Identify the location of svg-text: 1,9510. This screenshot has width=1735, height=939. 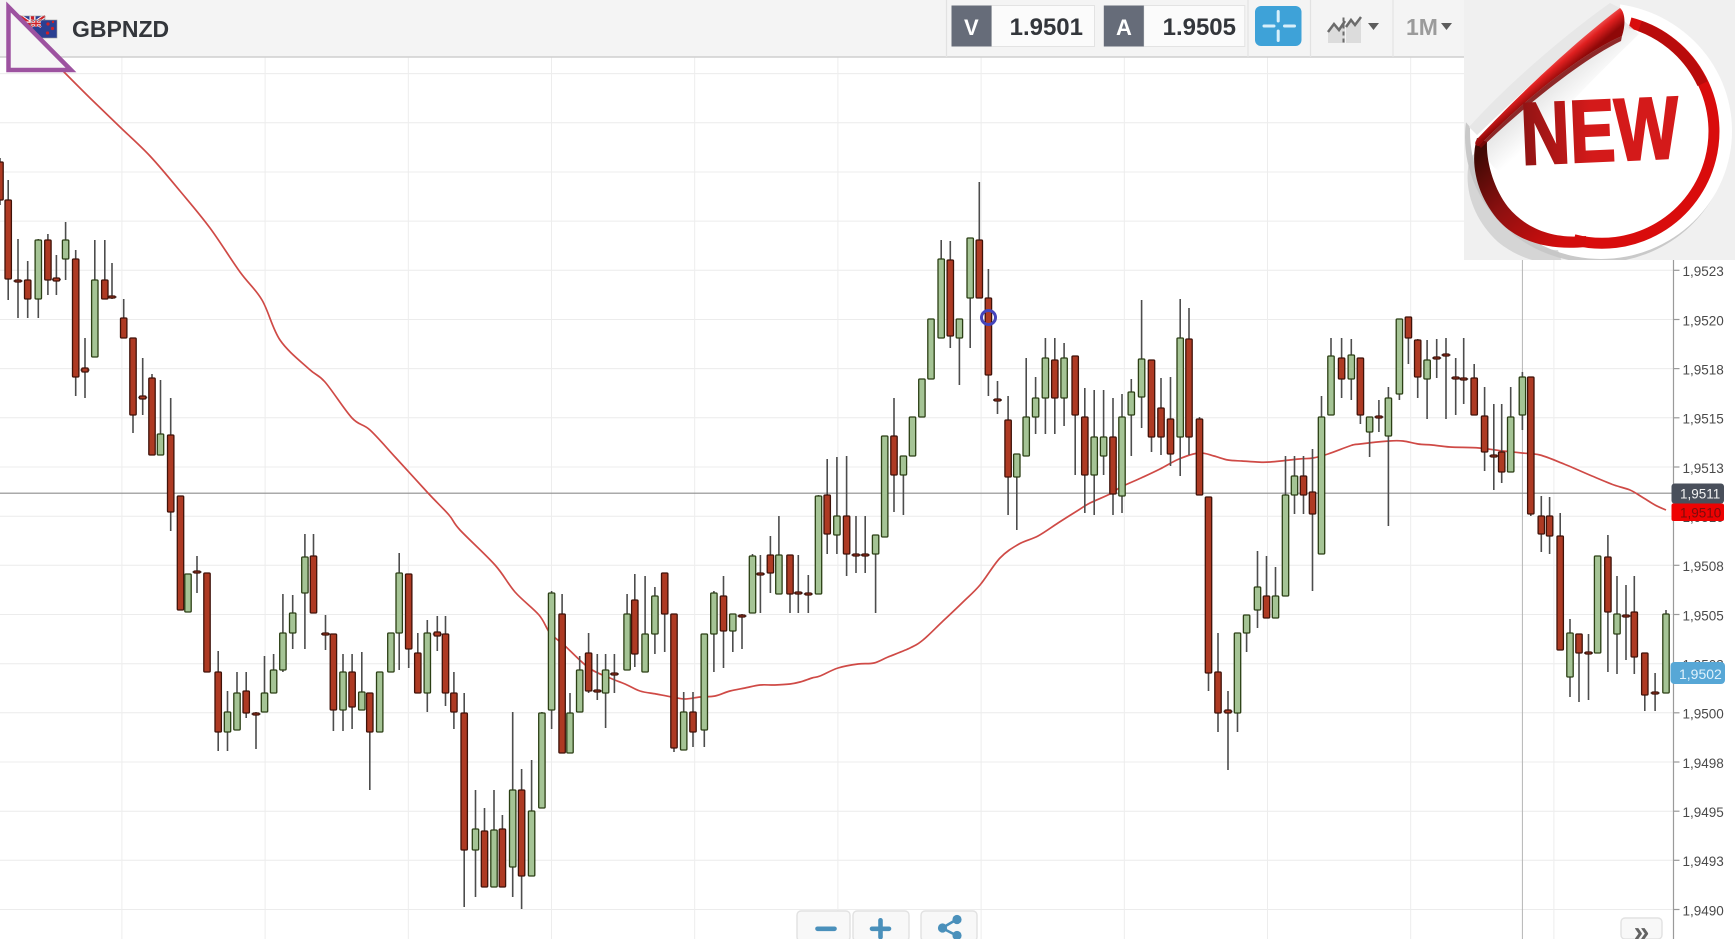
(1700, 513).